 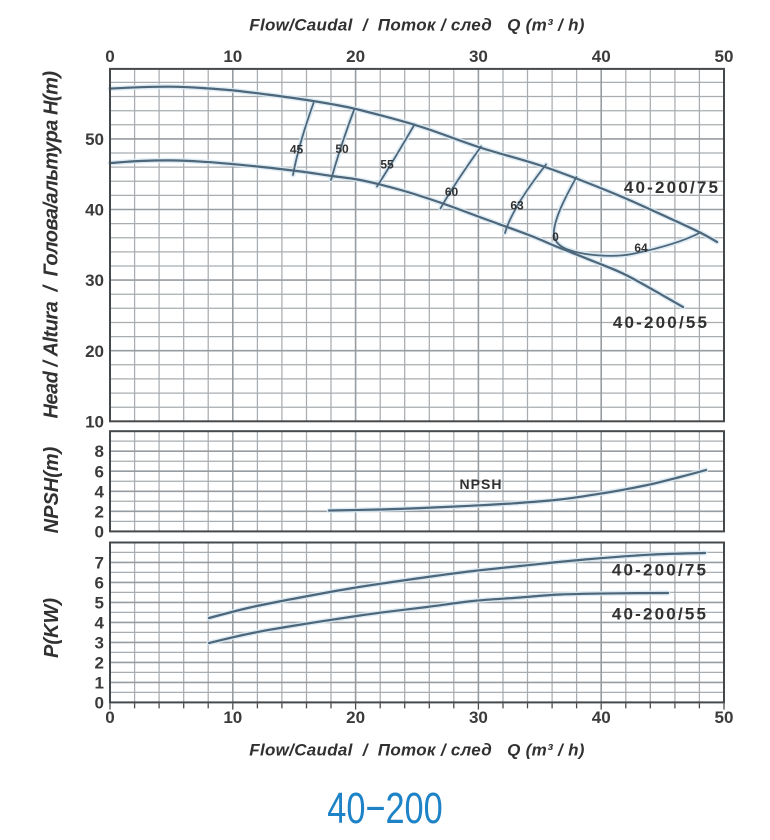 I want to click on svg-text: 7, so click(x=99, y=562).